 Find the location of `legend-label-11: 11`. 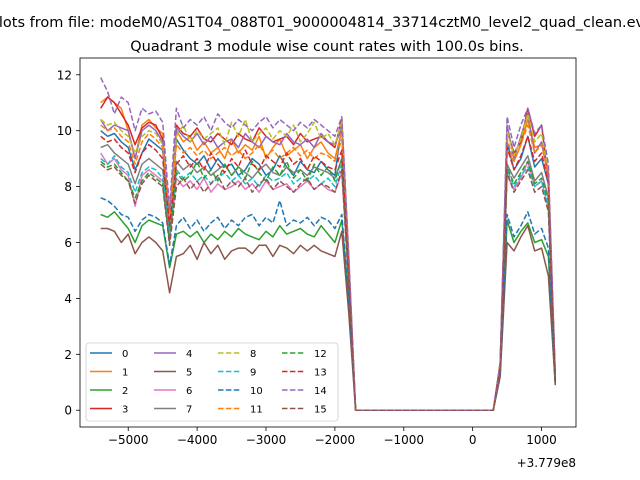

legend-label-11: 11 is located at coordinates (256, 410).